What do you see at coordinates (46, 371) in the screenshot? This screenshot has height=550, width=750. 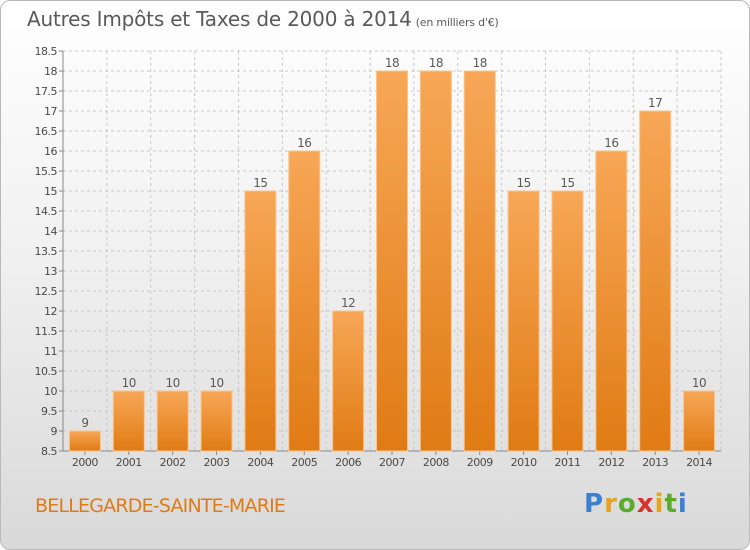 I see `y-tick-label: 10.5` at bounding box center [46, 371].